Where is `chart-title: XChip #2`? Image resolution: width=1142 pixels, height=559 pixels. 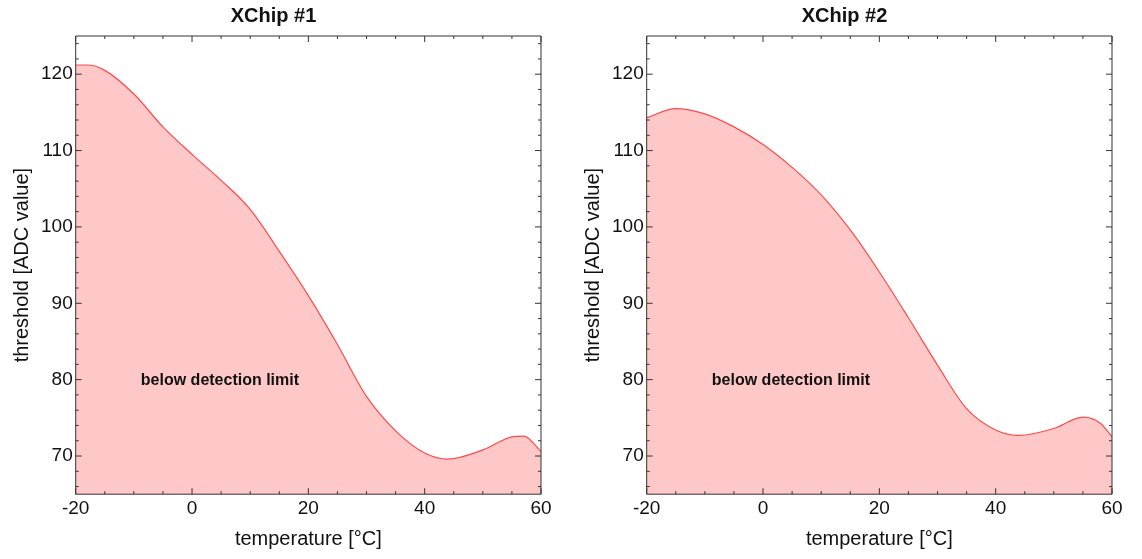
chart-title: XChip #2 is located at coordinates (844, 14).